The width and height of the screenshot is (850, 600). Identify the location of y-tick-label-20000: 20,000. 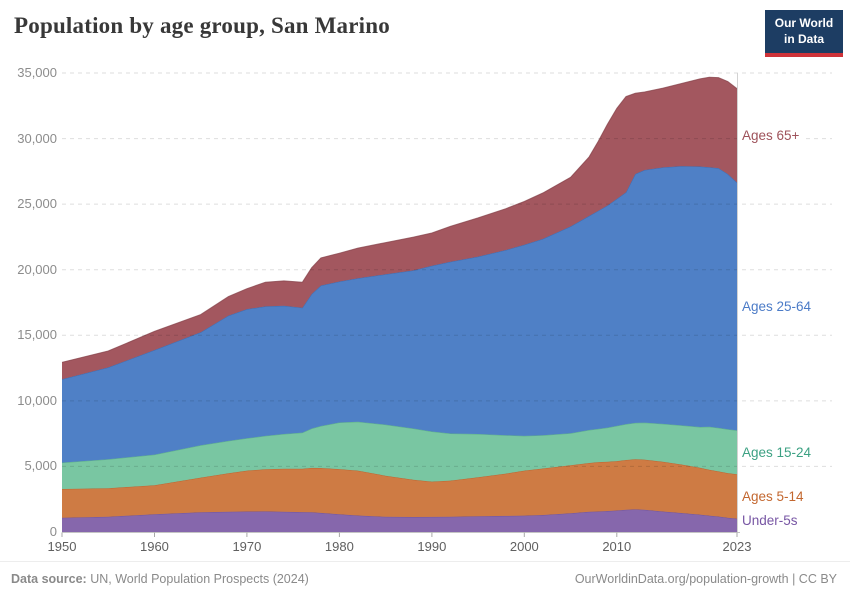
(37, 269).